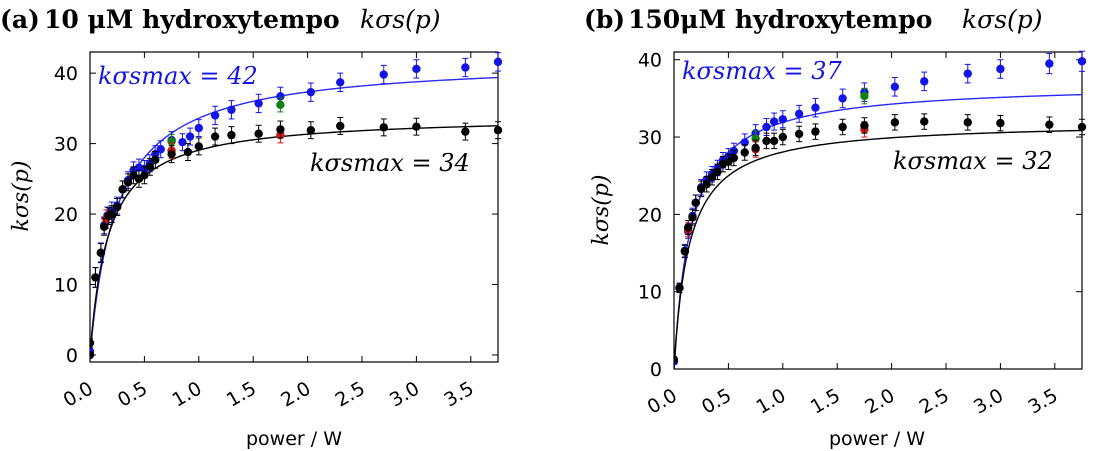 This screenshot has height=451, width=1109. What do you see at coordinates (350, 394) in the screenshot?
I see `panel-a-xtick-label: 2.5` at bounding box center [350, 394].